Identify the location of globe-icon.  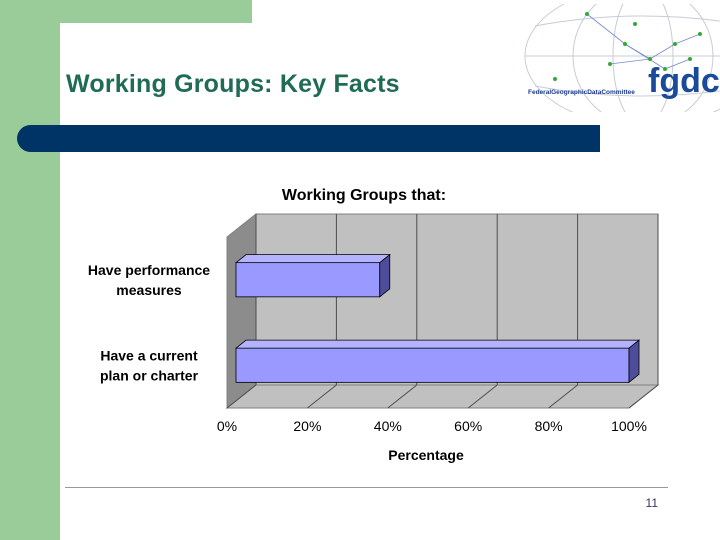
(622, 58).